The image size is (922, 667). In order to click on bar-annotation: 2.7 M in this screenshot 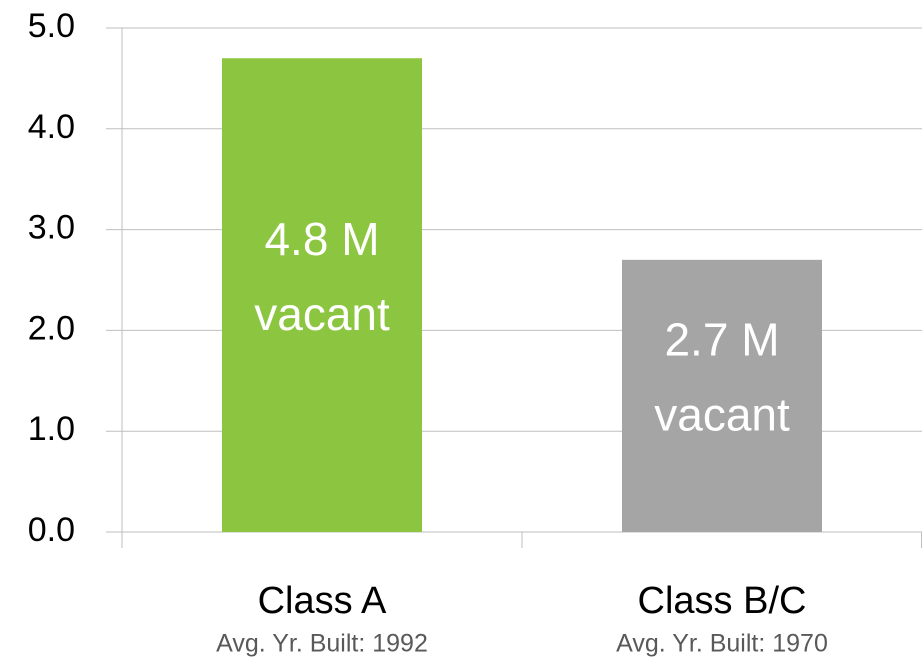, I will do `click(721, 340)`.